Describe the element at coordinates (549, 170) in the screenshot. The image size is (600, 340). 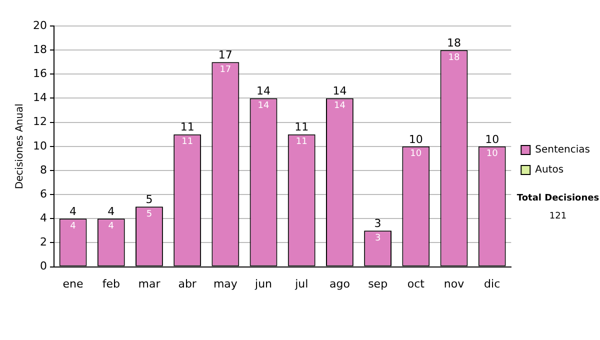
I see `legend-label: Autos` at that location.